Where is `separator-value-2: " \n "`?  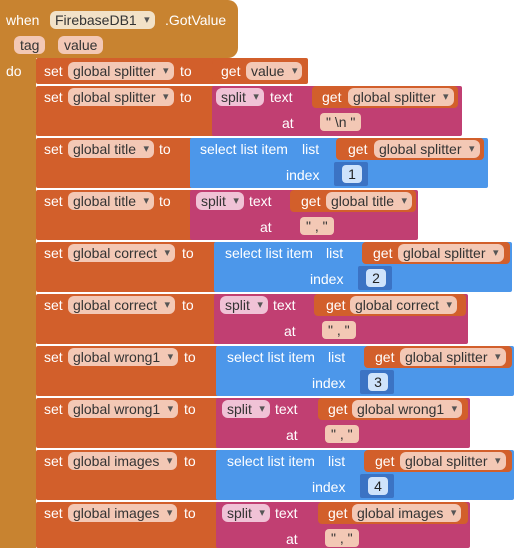 separator-value-2: " \n " is located at coordinates (341, 122).